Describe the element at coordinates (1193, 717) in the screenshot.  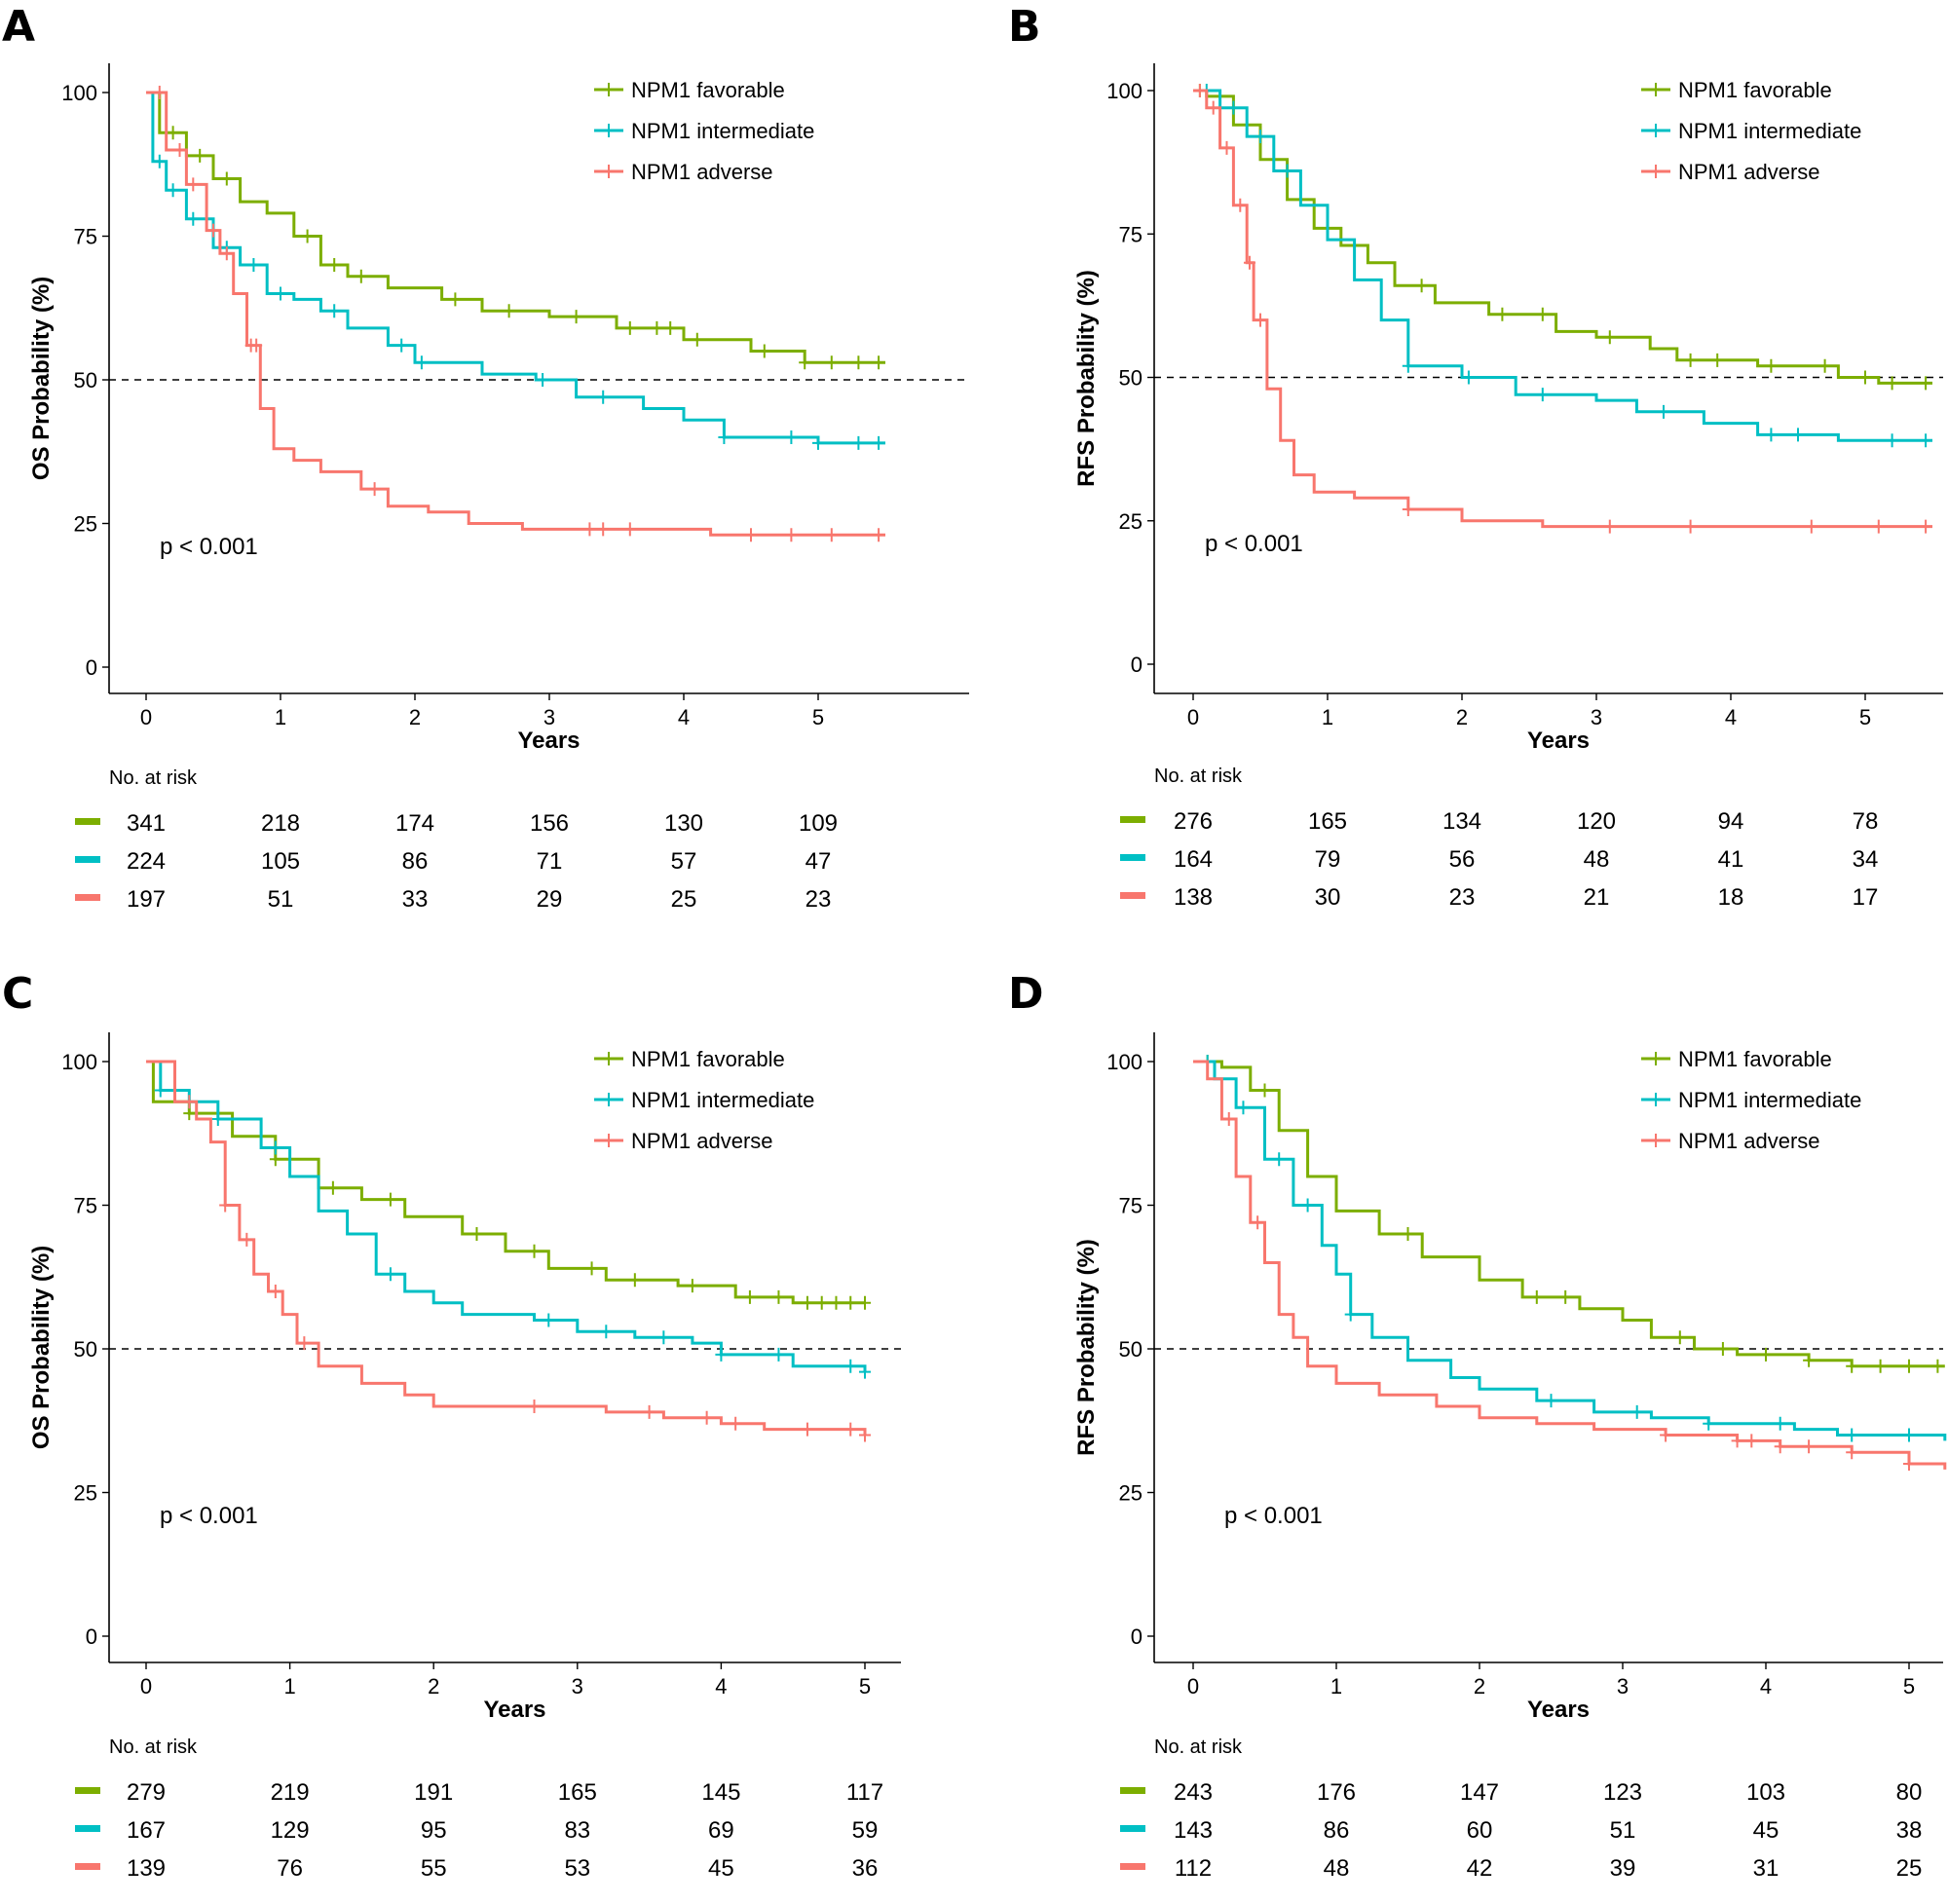
I see `x-tick-label: 0` at that location.